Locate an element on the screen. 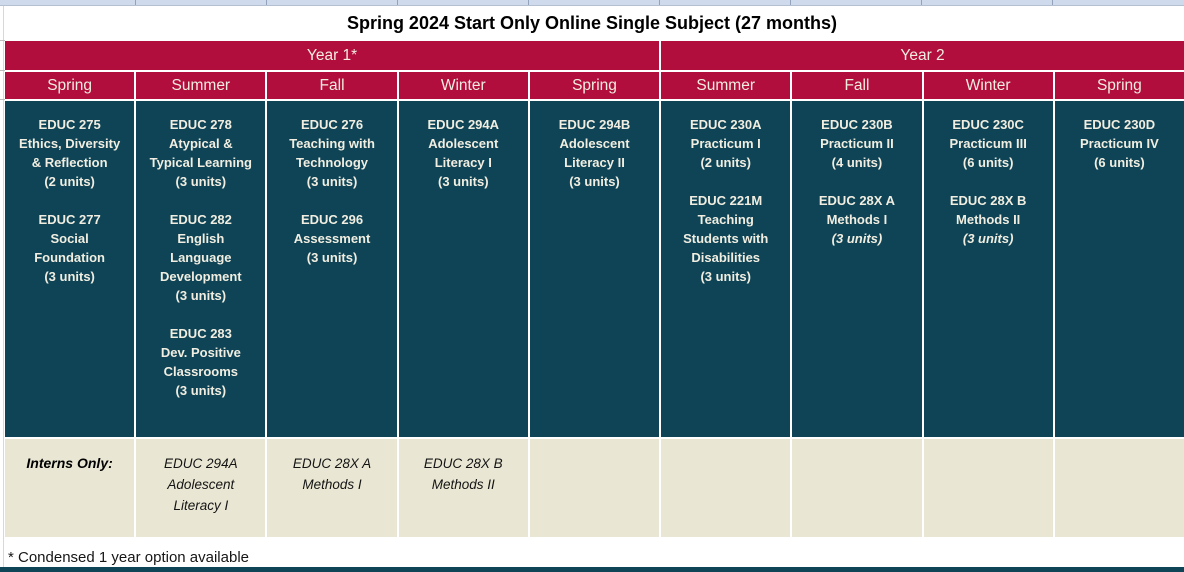 This screenshot has height=572, width=1184. season-header-y2-fall: Fall is located at coordinates (857, 85).